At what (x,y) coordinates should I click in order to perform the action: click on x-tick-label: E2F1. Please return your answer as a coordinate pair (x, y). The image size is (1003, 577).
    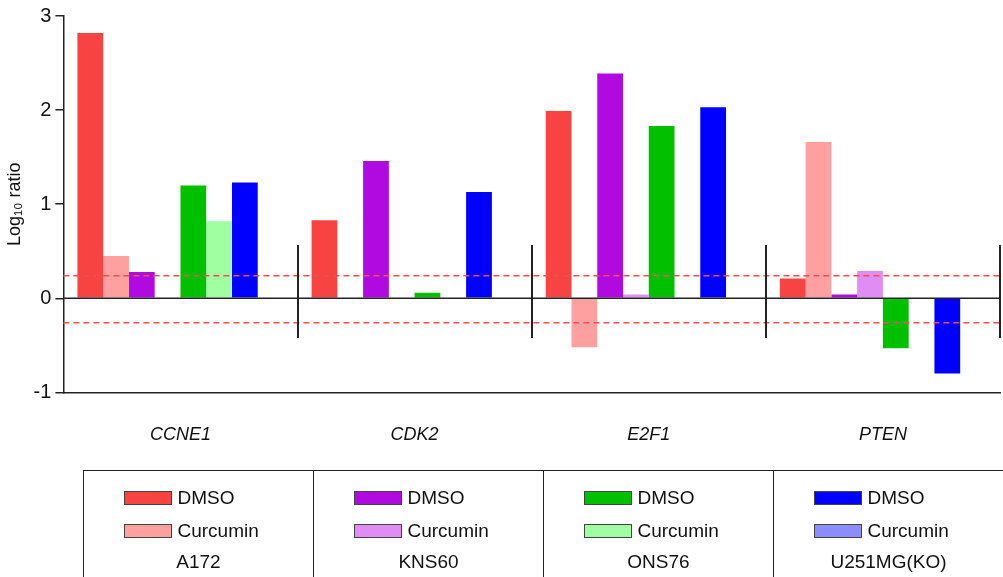
    Looking at the image, I should click on (649, 434).